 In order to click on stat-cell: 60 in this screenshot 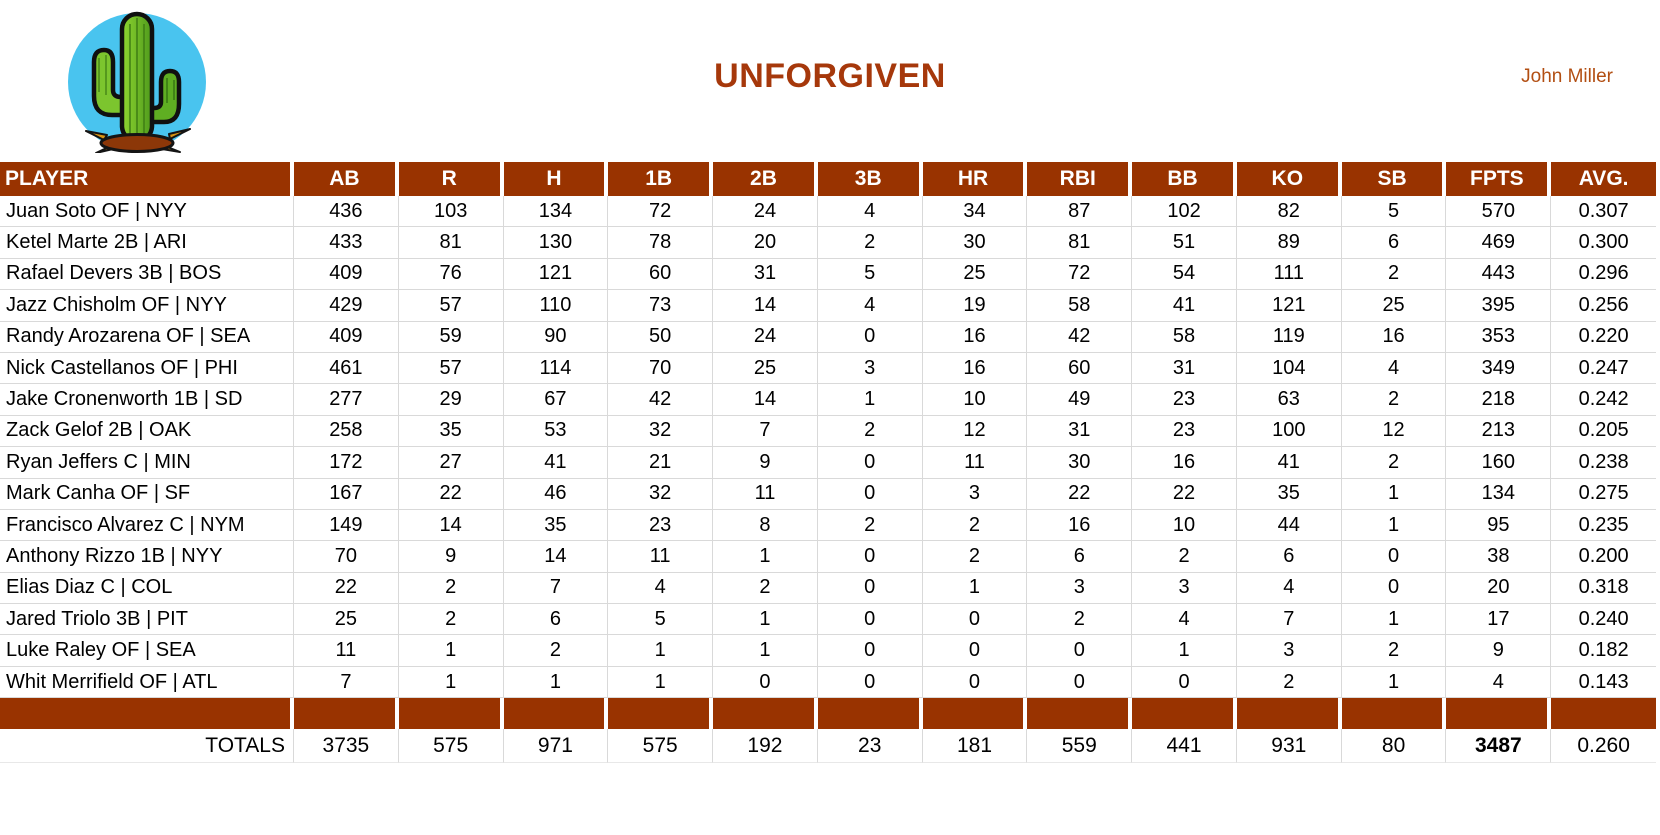, I will do `click(1080, 368)`.